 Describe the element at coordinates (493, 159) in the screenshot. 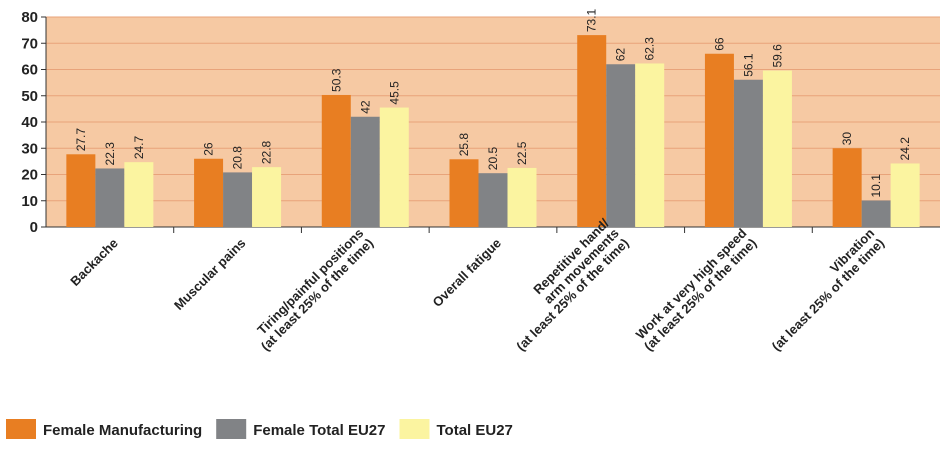

I see `data-label: 20.5` at that location.